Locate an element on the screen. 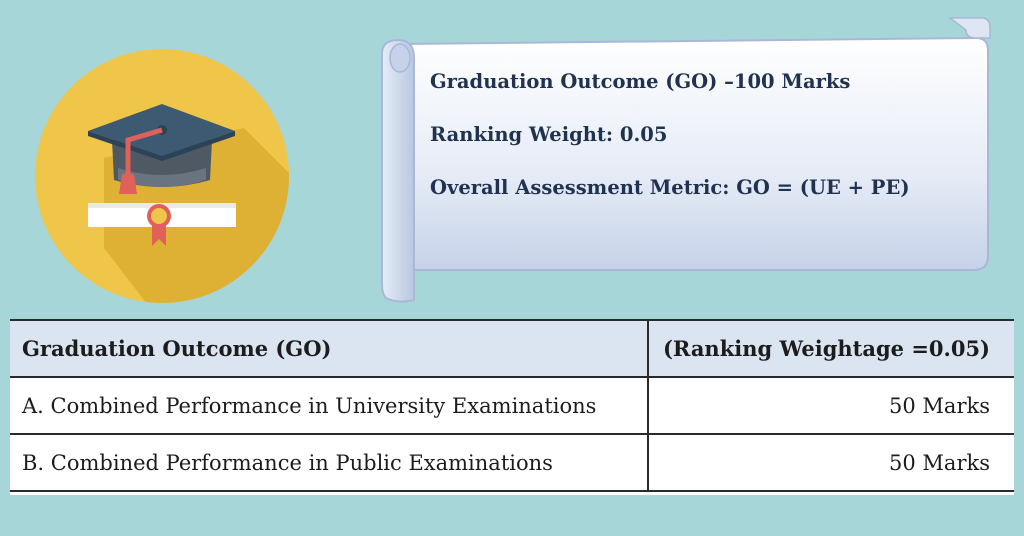  table-header-cell: (Ranking Weightage =0.05) is located at coordinates (831, 348).